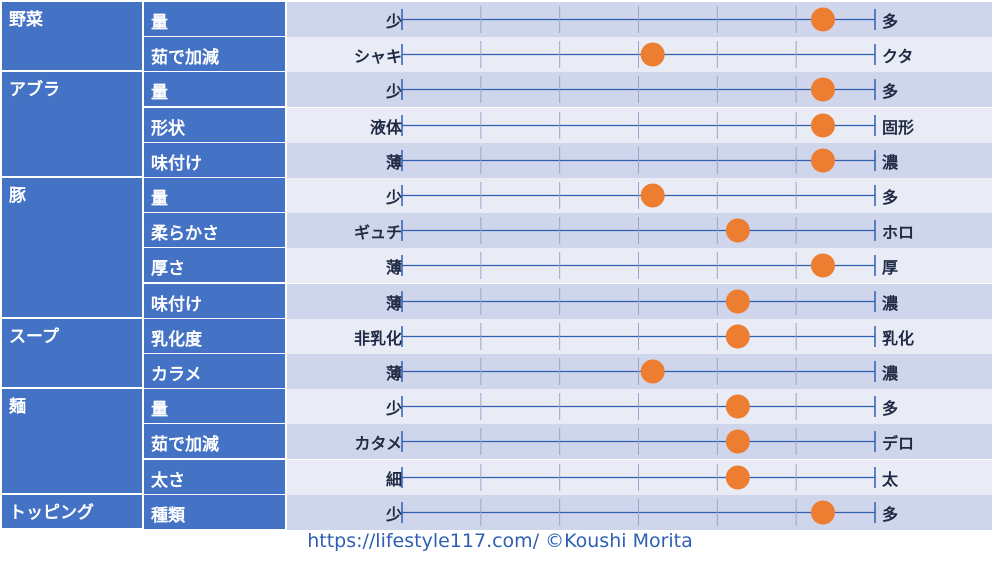  What do you see at coordinates (377, 233) in the screenshot?
I see `scale-low-label: ギュチ` at bounding box center [377, 233].